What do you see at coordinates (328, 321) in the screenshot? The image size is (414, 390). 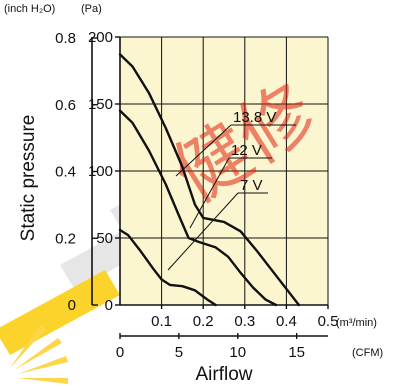 I see `m3-tick-label: 0.5` at bounding box center [328, 321].